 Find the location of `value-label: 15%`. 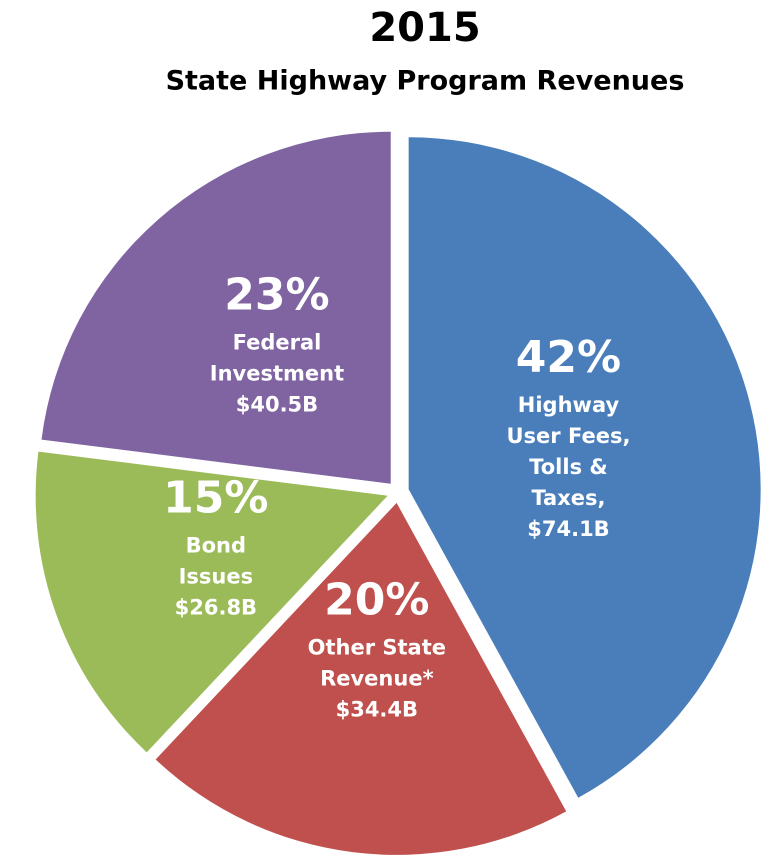

value-label: 15% is located at coordinates (215, 498).